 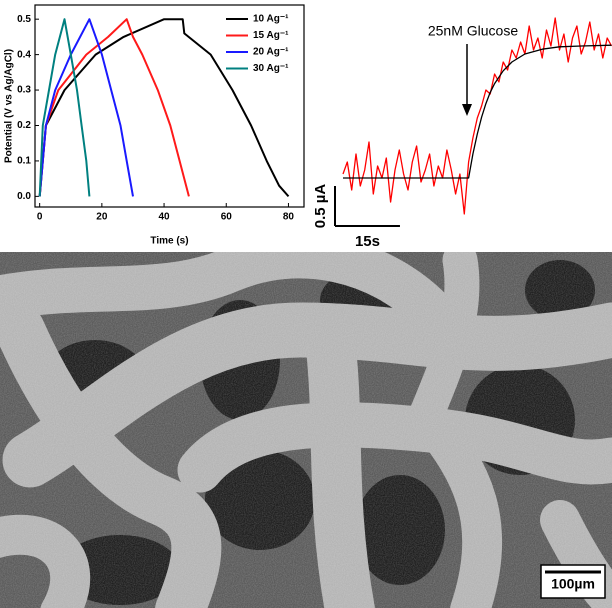 What do you see at coordinates (573, 584) in the screenshot?
I see `scale-bar-label: 100µm` at bounding box center [573, 584].